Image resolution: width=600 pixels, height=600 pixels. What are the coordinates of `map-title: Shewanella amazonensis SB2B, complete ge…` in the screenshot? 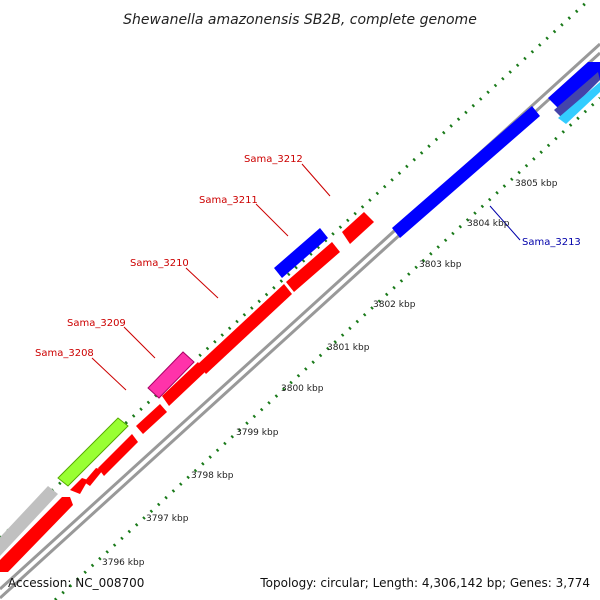 It's located at (300, 20).